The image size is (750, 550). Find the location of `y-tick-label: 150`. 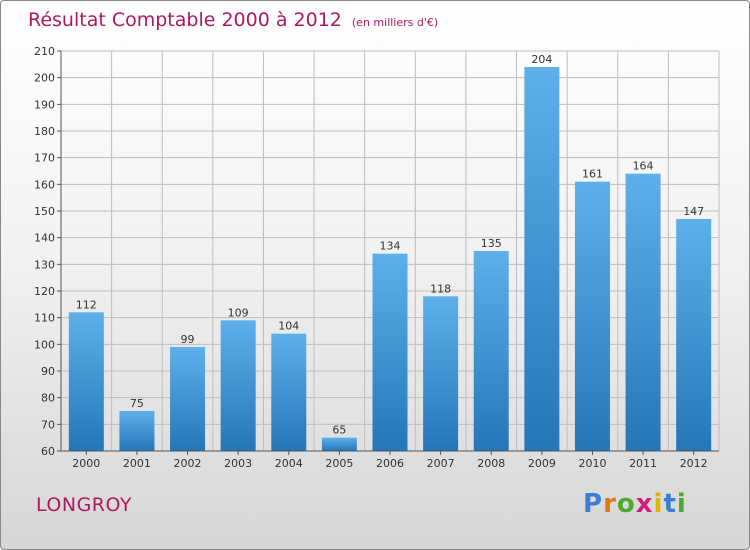

y-tick-label: 150 is located at coordinates (44, 211).